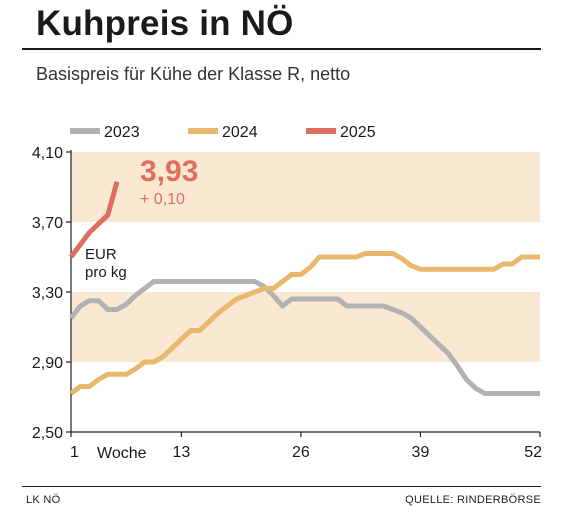  Describe the element at coordinates (101, 254) in the screenshot. I see `y-axis-label-line: EUR` at that location.